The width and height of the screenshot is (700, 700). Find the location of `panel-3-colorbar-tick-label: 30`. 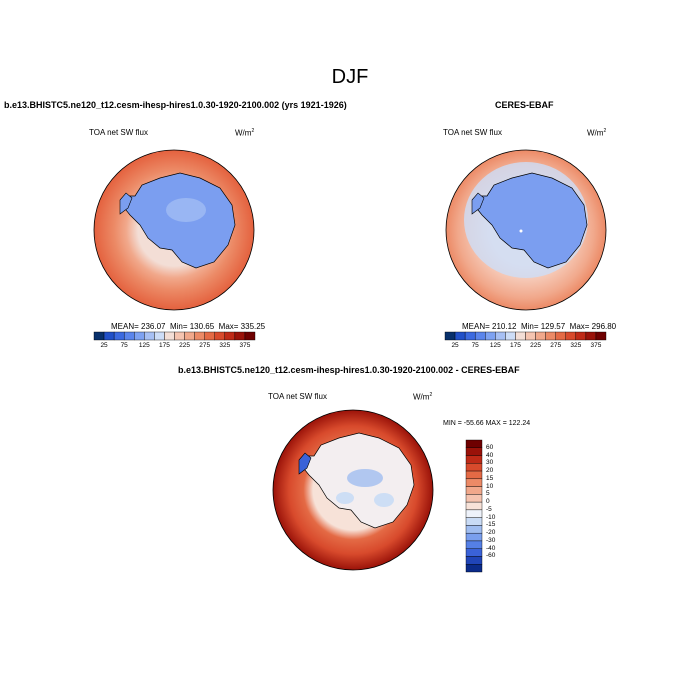

panel-3-colorbar-tick-label: 30 is located at coordinates (490, 463).